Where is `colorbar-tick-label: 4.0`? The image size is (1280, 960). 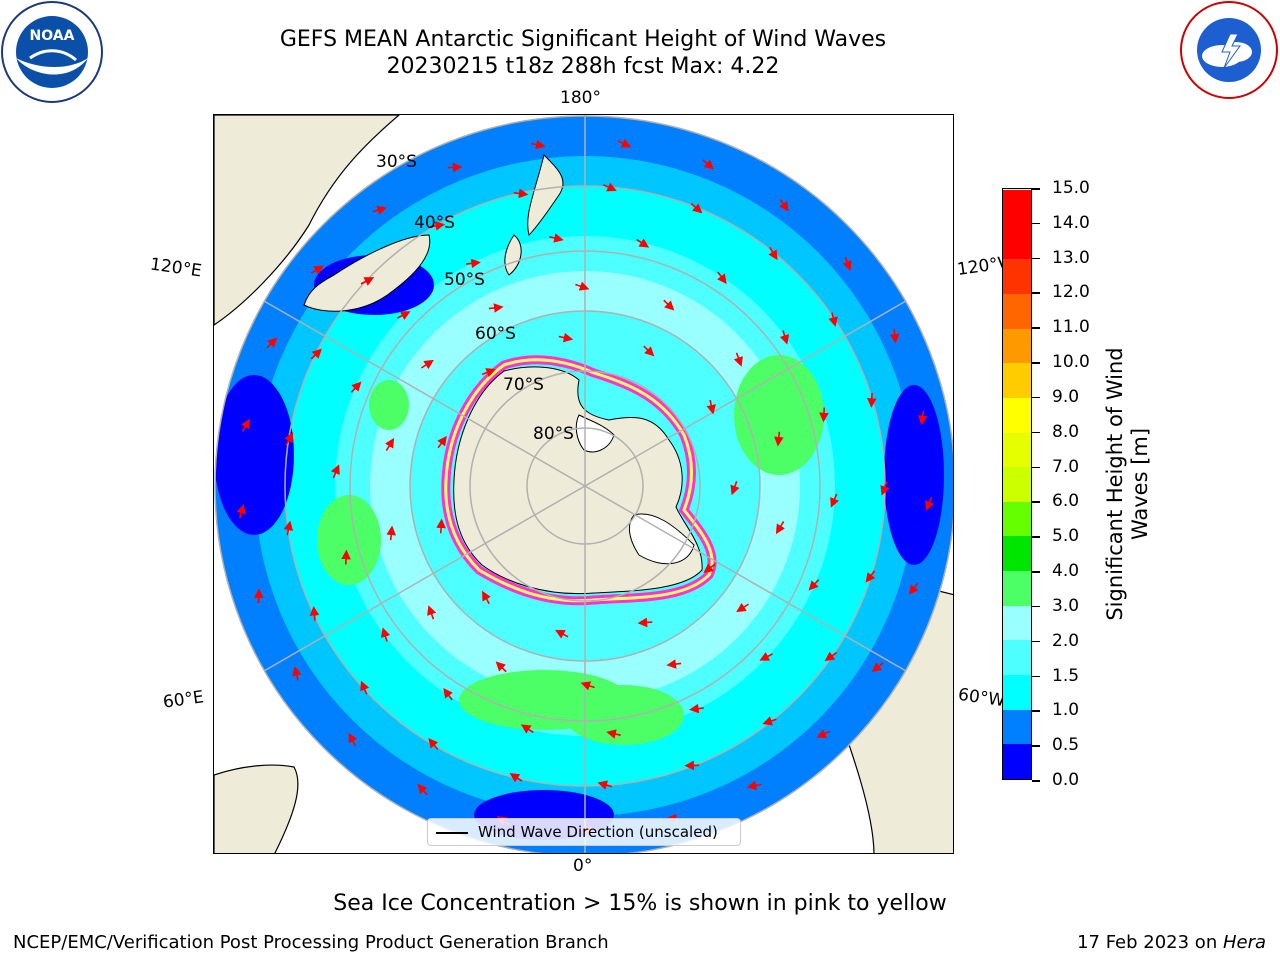 colorbar-tick-label: 4.0 is located at coordinates (1066, 571).